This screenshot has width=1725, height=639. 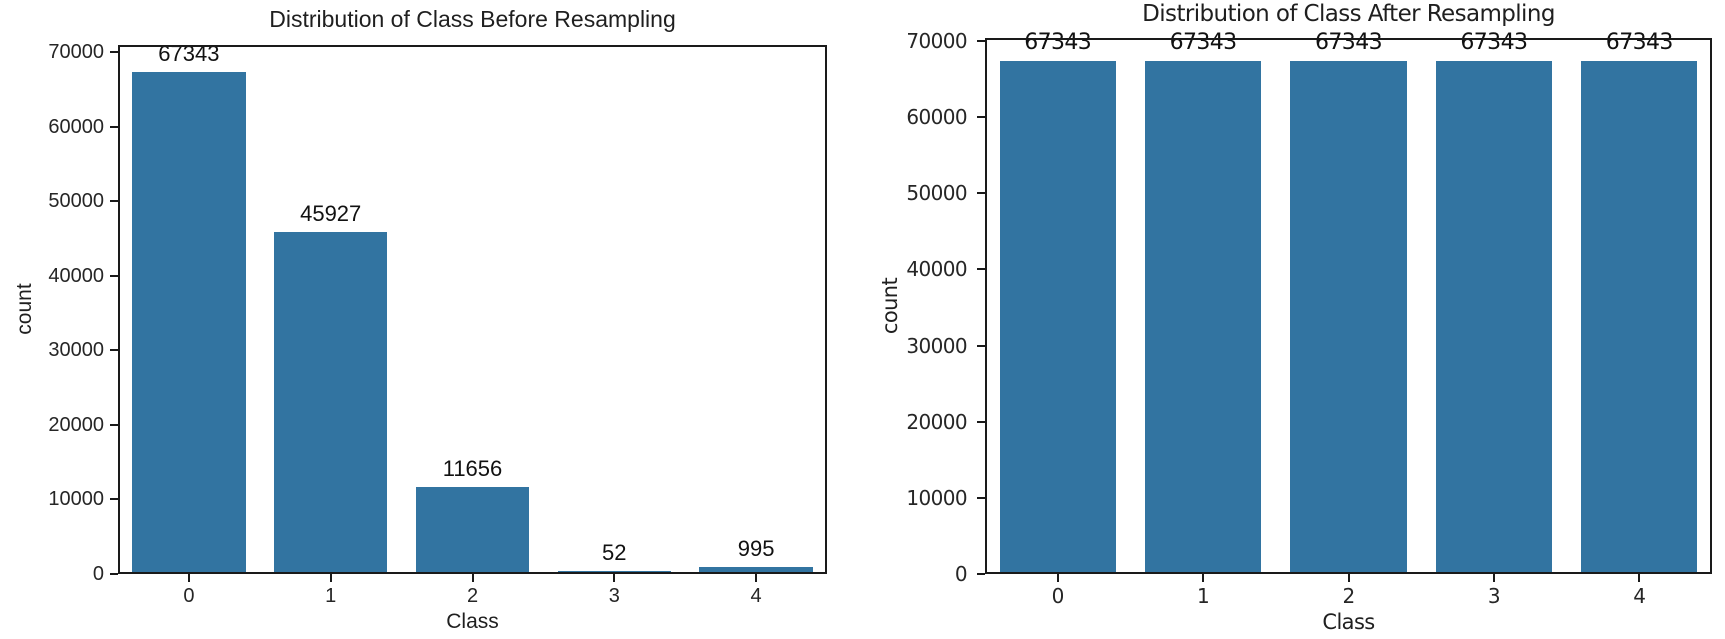 I want to click on chart-title: Distribution of Class Before Resampling, so click(x=472, y=19).